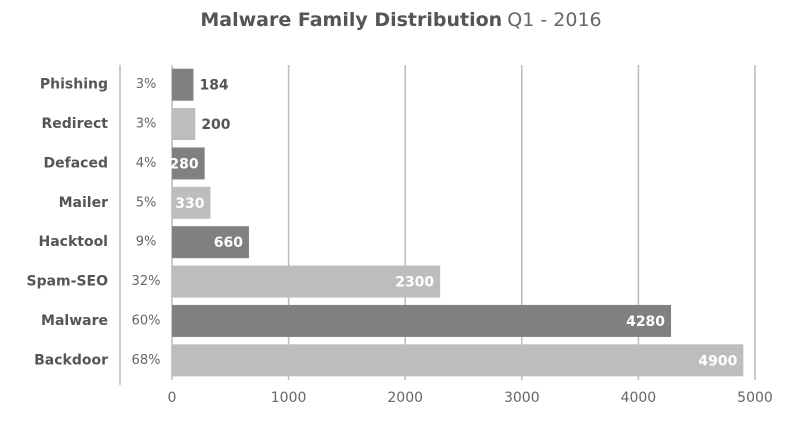  Describe the element at coordinates (414, 283) in the screenshot. I see `value-label: 2300` at that location.